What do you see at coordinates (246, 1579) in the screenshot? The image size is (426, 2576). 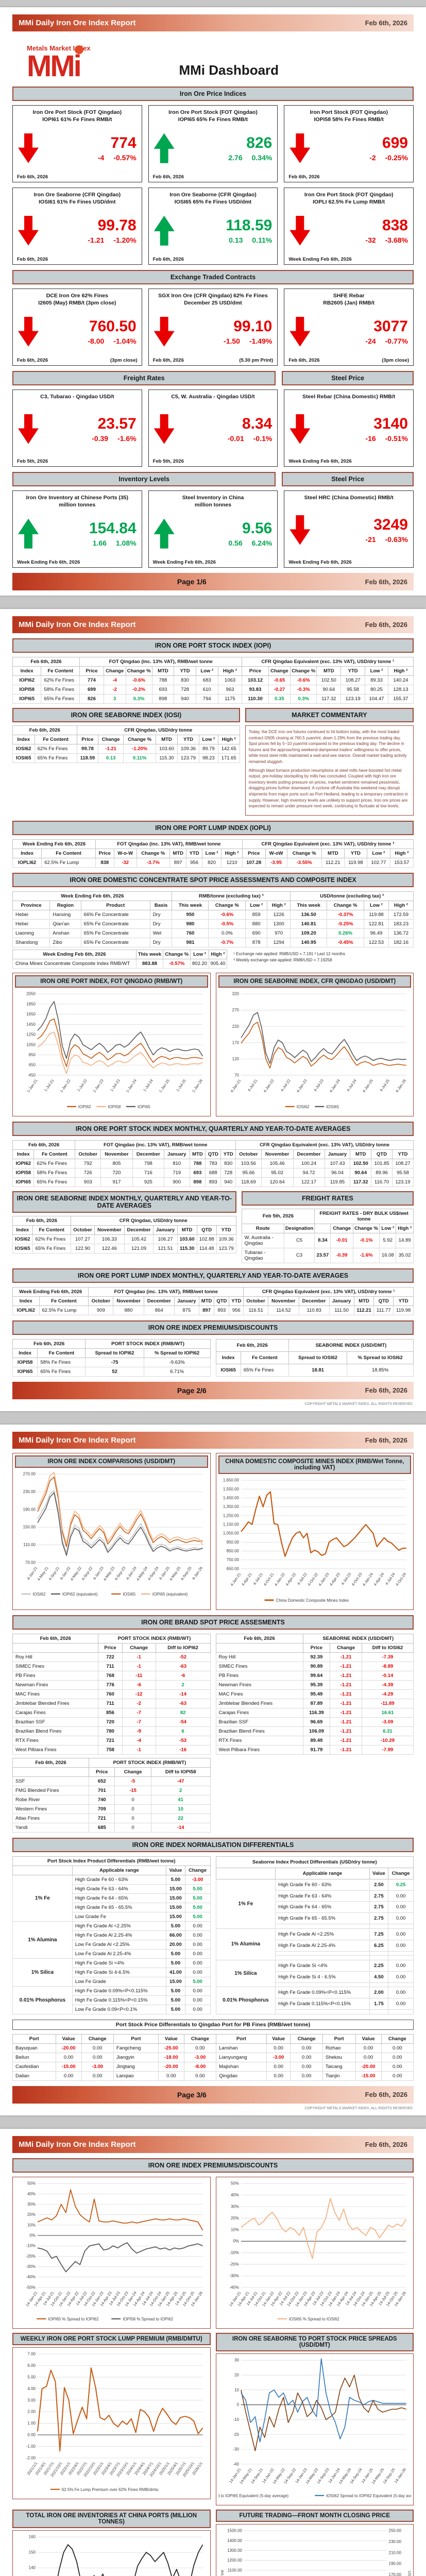 I see `svg-text: 4-Apr-21` at bounding box center [246, 1579].